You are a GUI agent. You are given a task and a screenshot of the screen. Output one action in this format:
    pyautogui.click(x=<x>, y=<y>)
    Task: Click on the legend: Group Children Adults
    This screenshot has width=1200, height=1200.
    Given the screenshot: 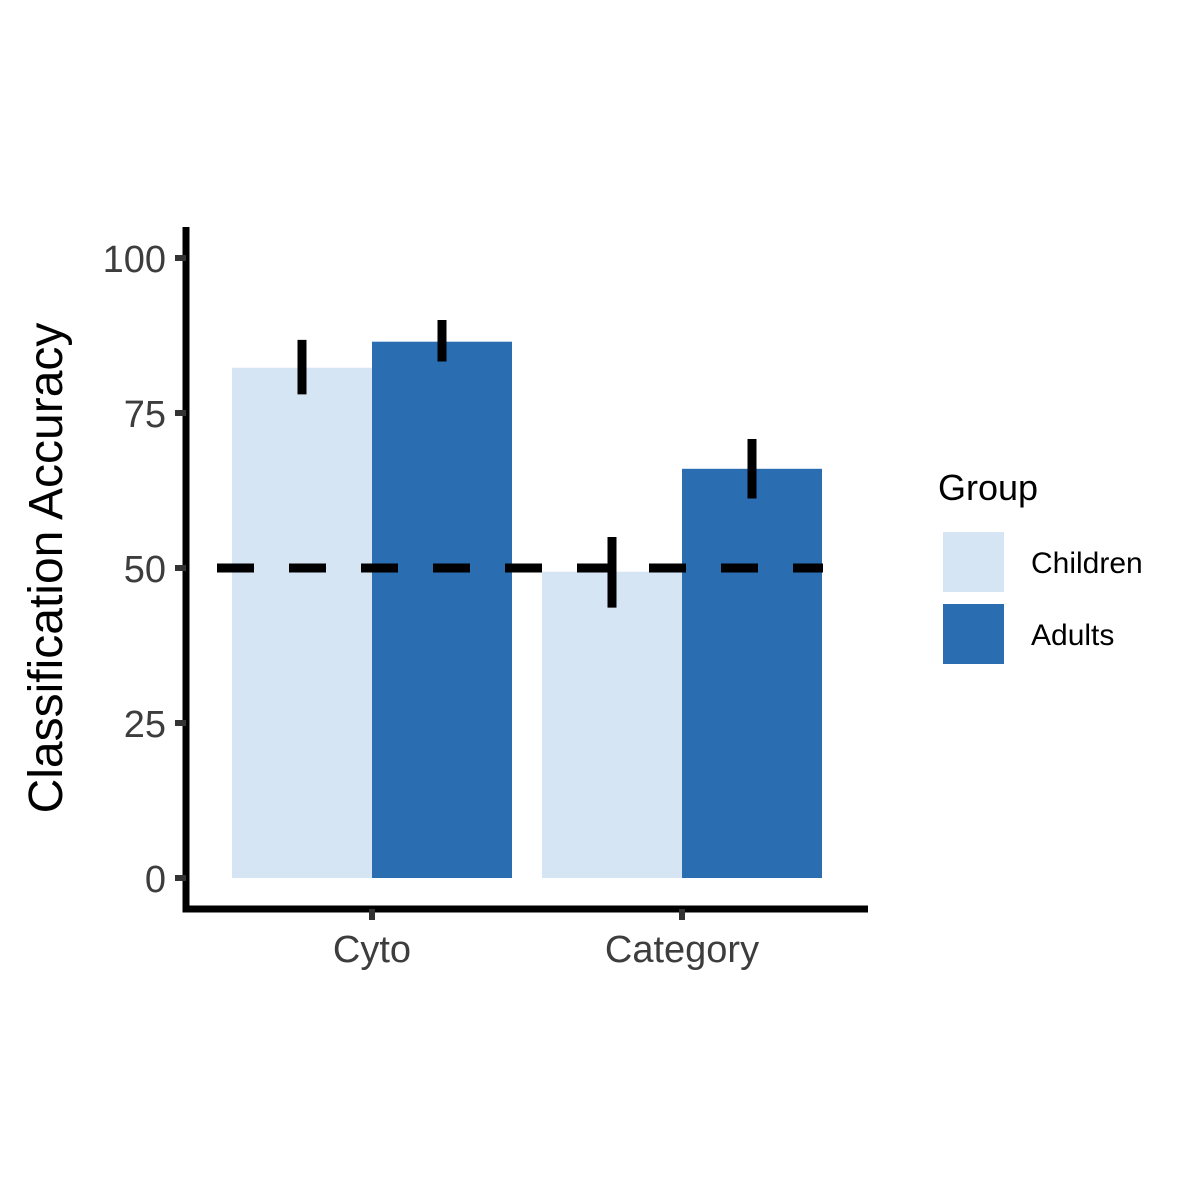 What is the action you would take?
    pyautogui.click(x=1040, y=565)
    